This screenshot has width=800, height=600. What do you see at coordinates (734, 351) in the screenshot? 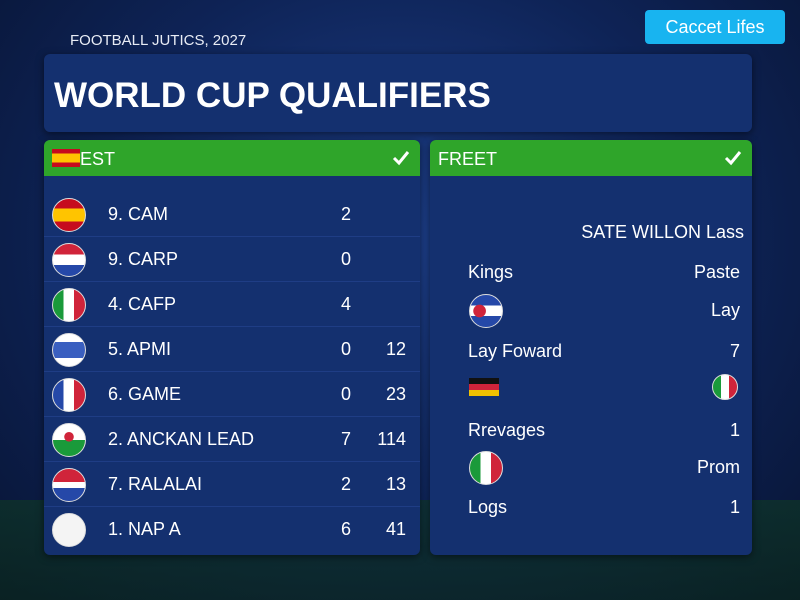
I see `value: 7` at bounding box center [734, 351].